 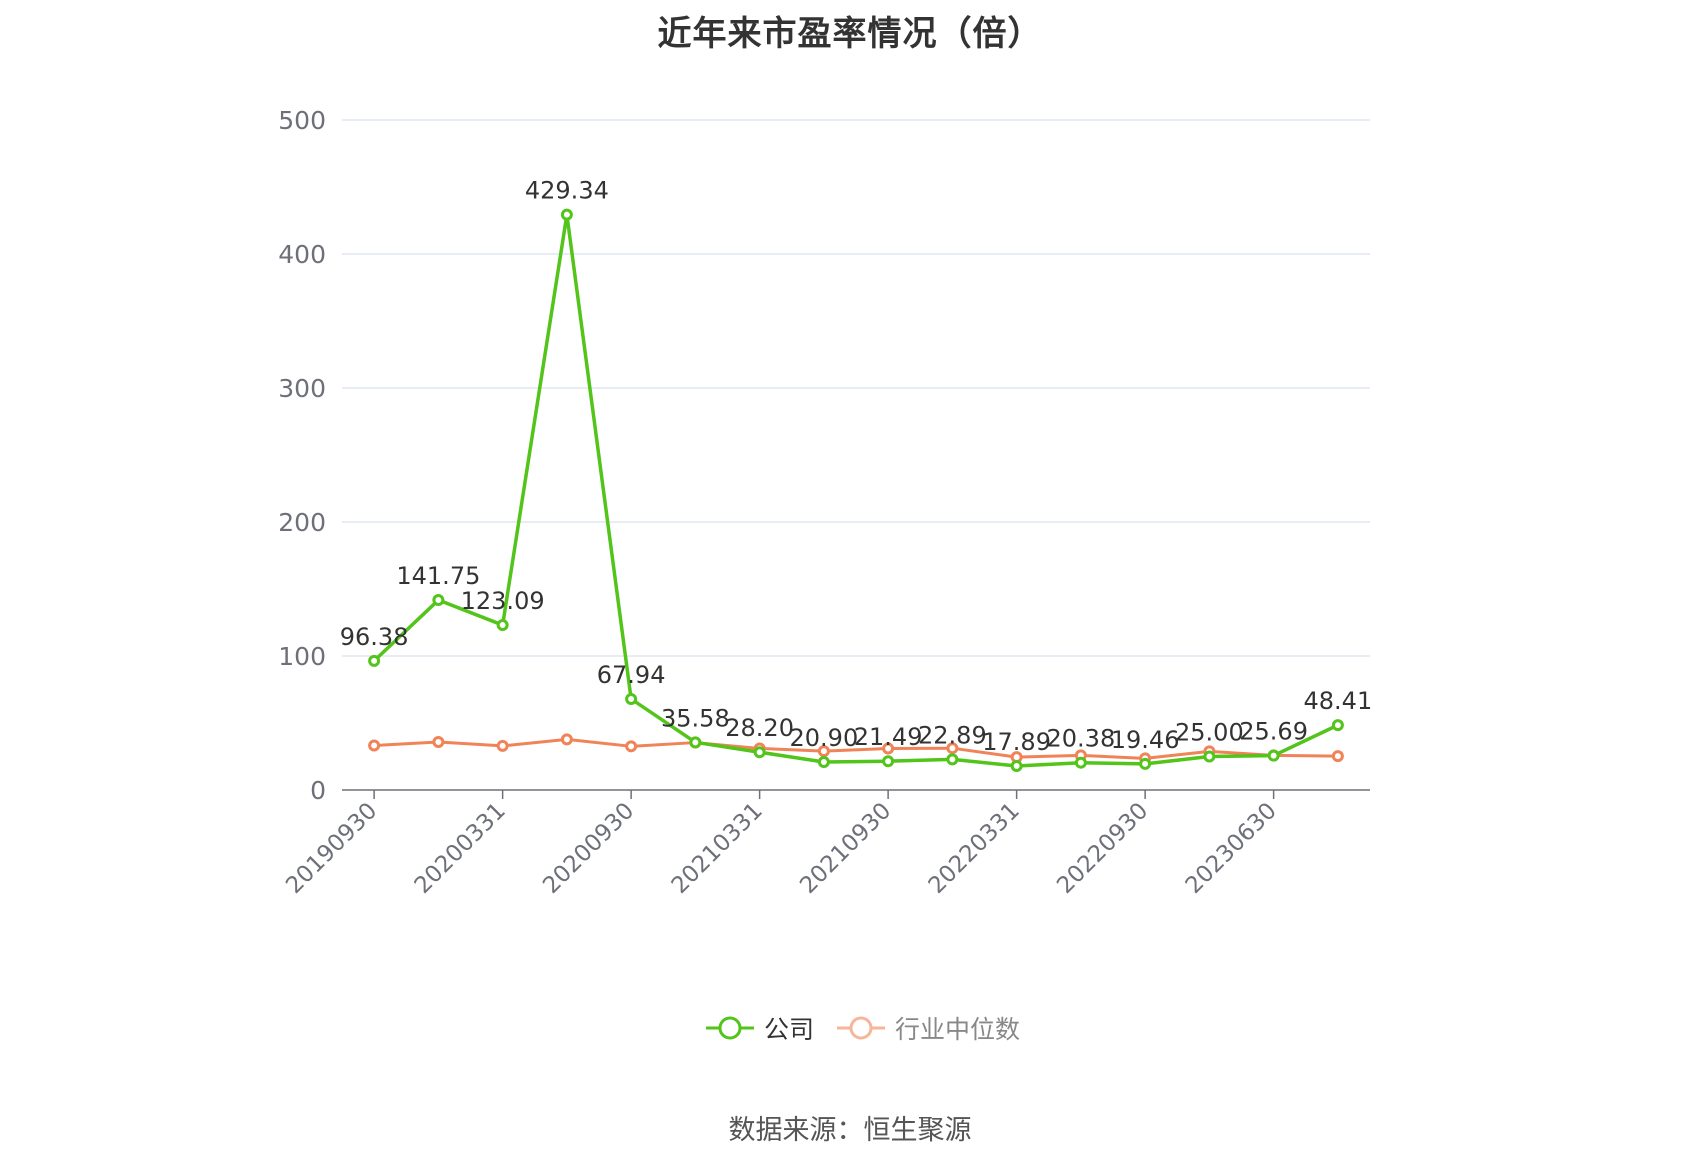 What do you see at coordinates (438, 576) in the screenshot?
I see `company-data-label: 141.75` at bounding box center [438, 576].